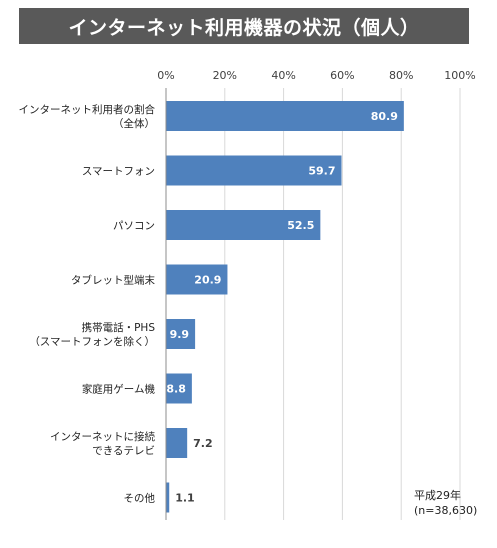 The image size is (497, 548). What do you see at coordinates (225, 75) in the screenshot?
I see `x-tick-label: 20%` at bounding box center [225, 75].